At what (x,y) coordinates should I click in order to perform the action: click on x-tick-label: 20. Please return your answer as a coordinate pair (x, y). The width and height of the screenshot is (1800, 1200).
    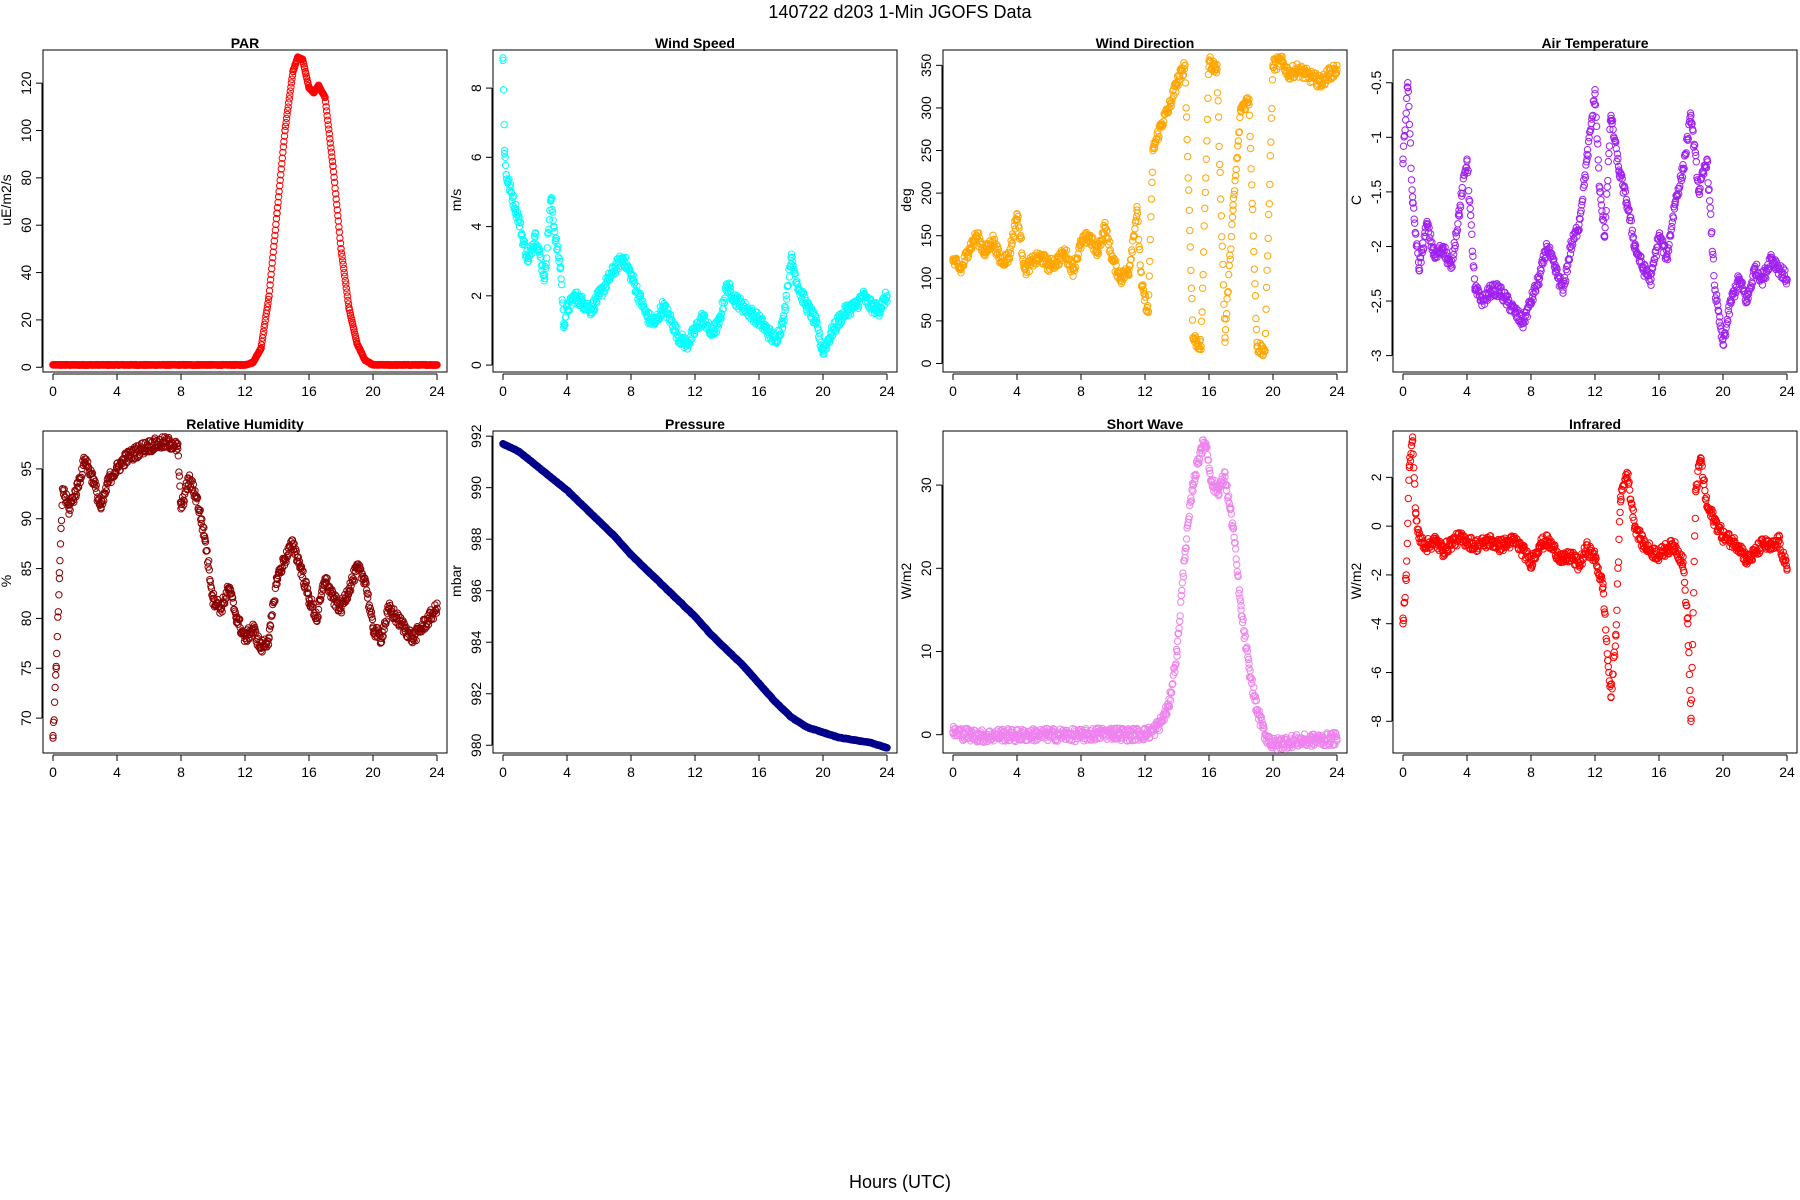
    Looking at the image, I should click on (373, 391).